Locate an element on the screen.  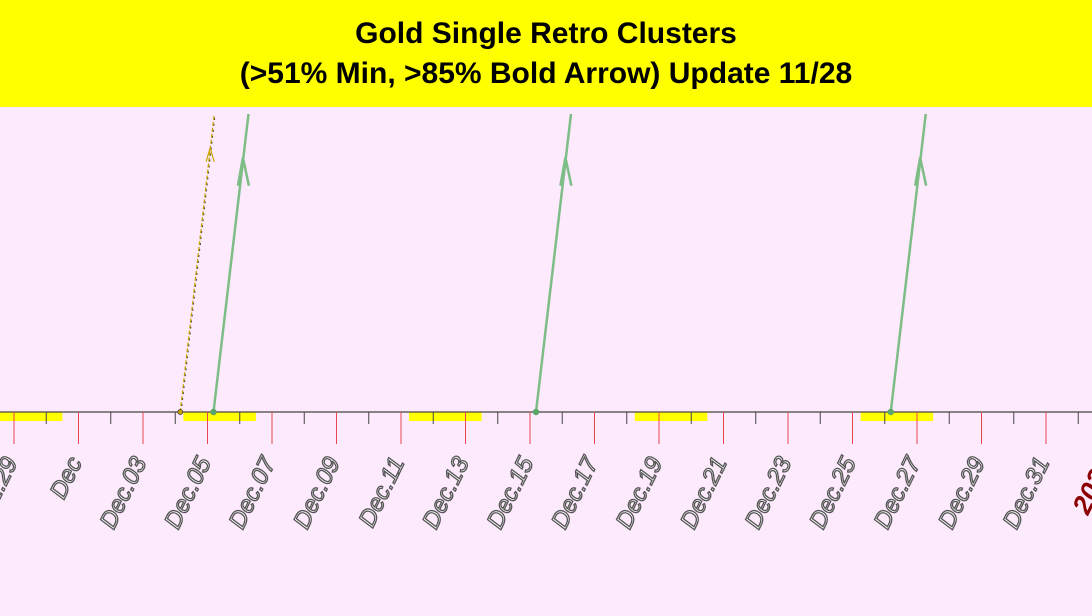
tick-label: Dec.25 is located at coordinates (833, 492).